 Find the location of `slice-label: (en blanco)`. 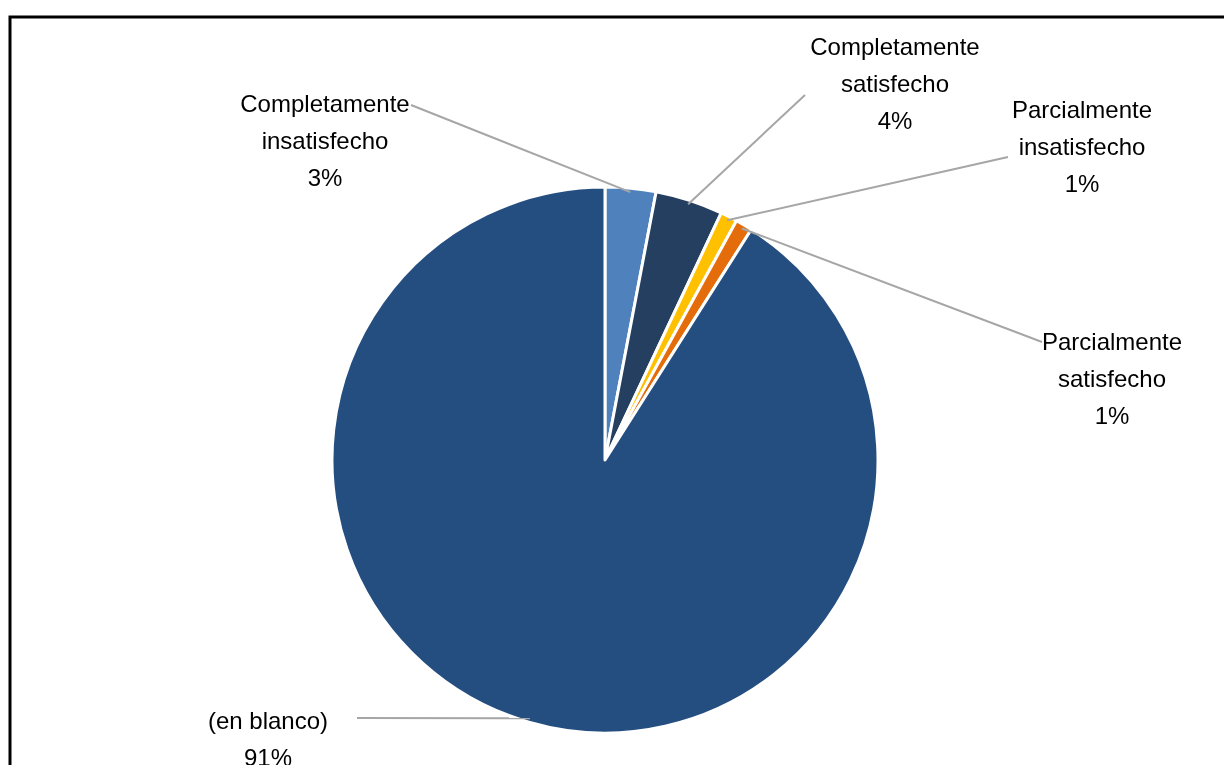

slice-label: (en blanco) is located at coordinates (268, 720).